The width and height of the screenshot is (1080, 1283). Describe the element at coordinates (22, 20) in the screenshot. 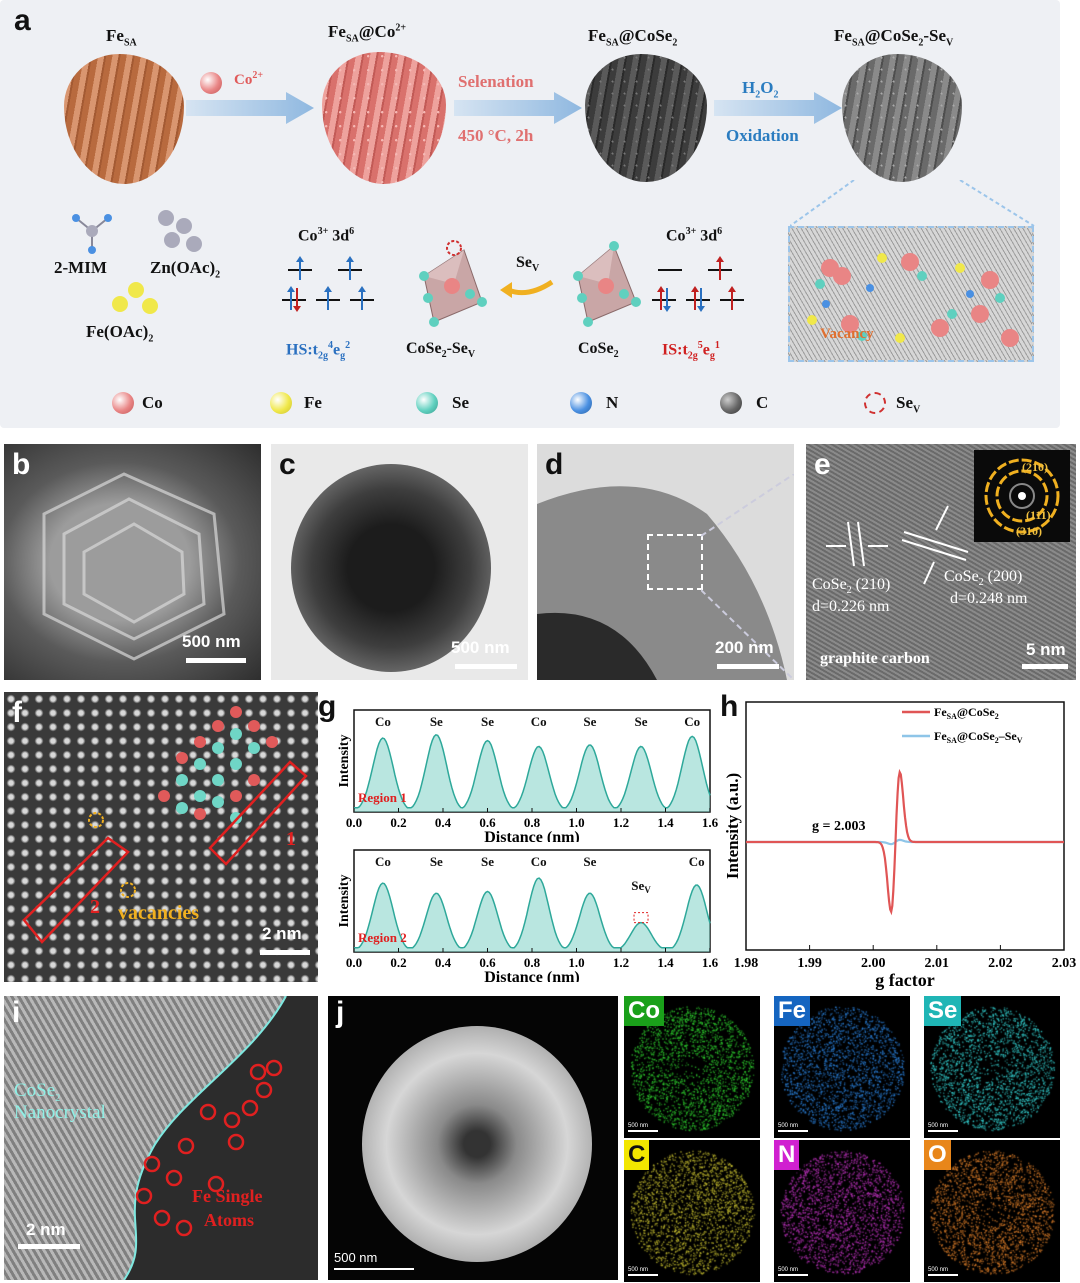

I see `panel-label-a: a` at that location.